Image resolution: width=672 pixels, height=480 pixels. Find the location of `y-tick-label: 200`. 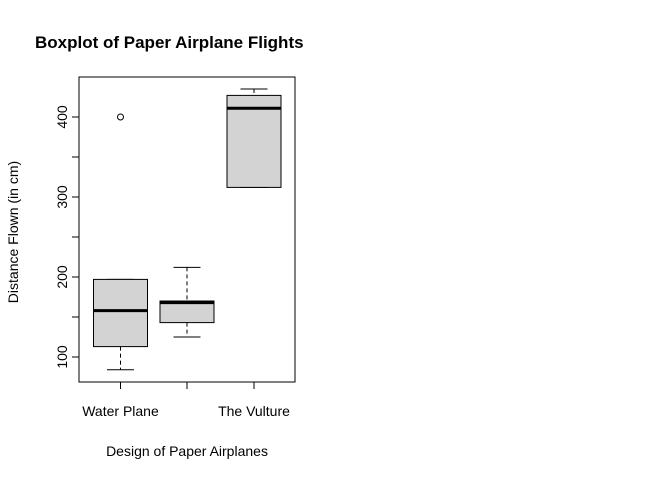

y-tick-label: 200 is located at coordinates (62, 277).